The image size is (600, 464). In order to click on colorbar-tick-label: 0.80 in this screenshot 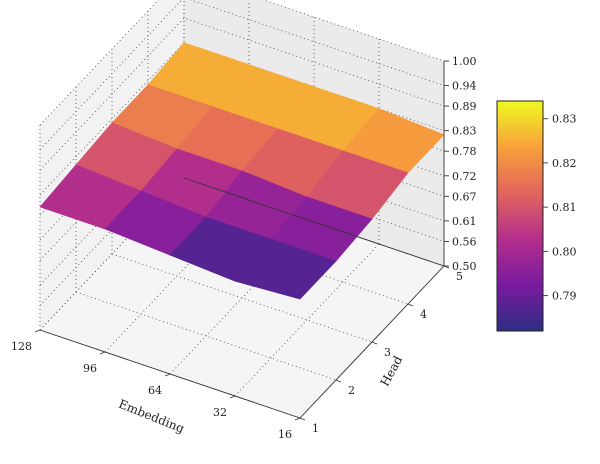, I will do `click(564, 251)`.